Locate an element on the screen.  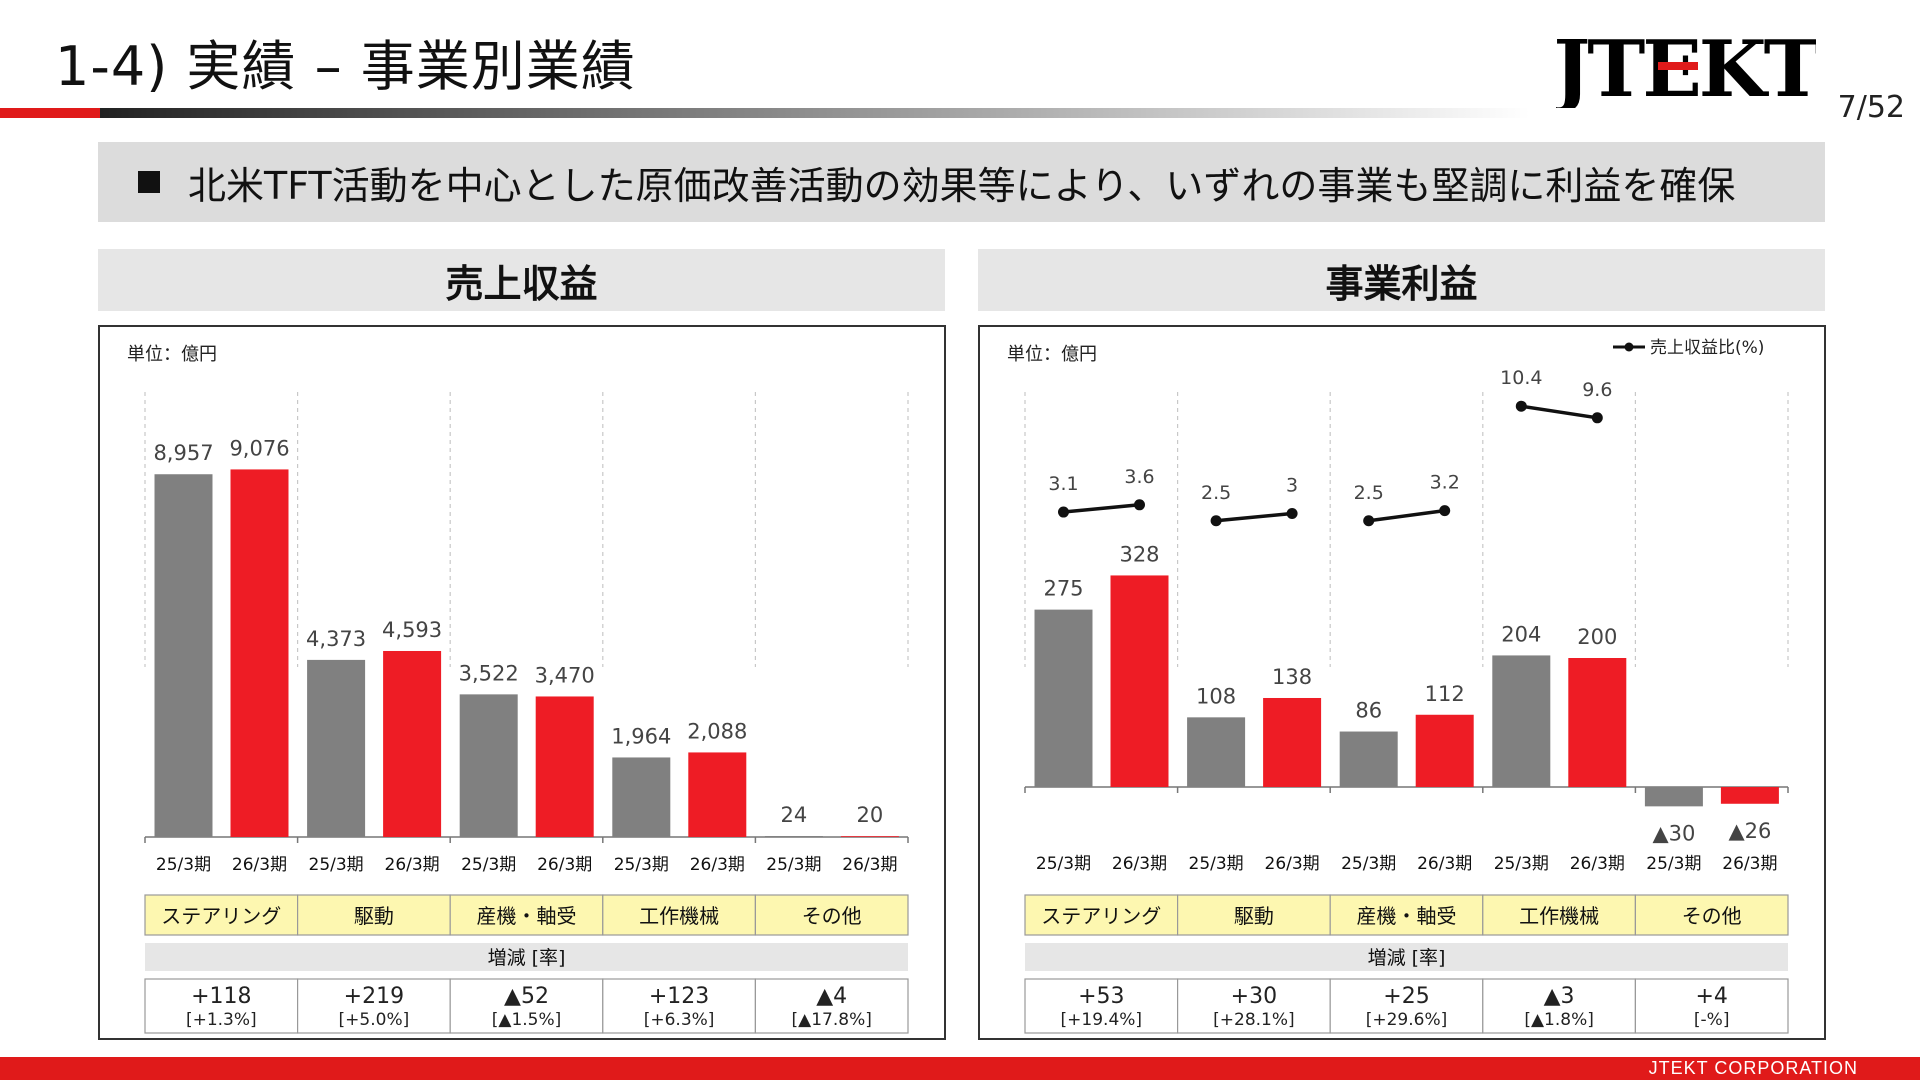
ratio-label: 10.4 is located at coordinates (1521, 378).